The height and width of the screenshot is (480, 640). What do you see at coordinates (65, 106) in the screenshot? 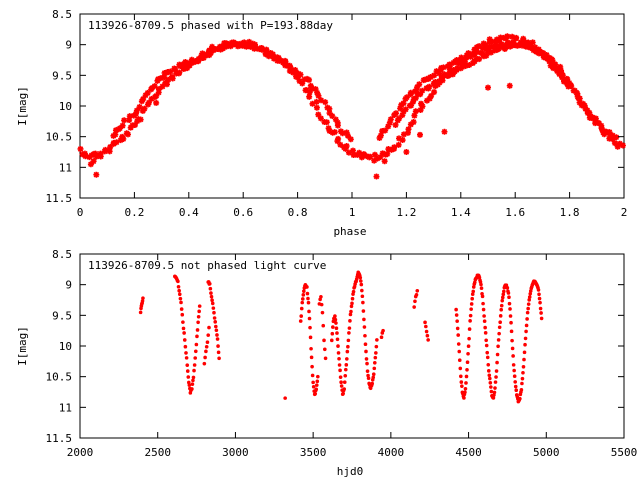
I see `y-tick-label: 10` at bounding box center [65, 106].